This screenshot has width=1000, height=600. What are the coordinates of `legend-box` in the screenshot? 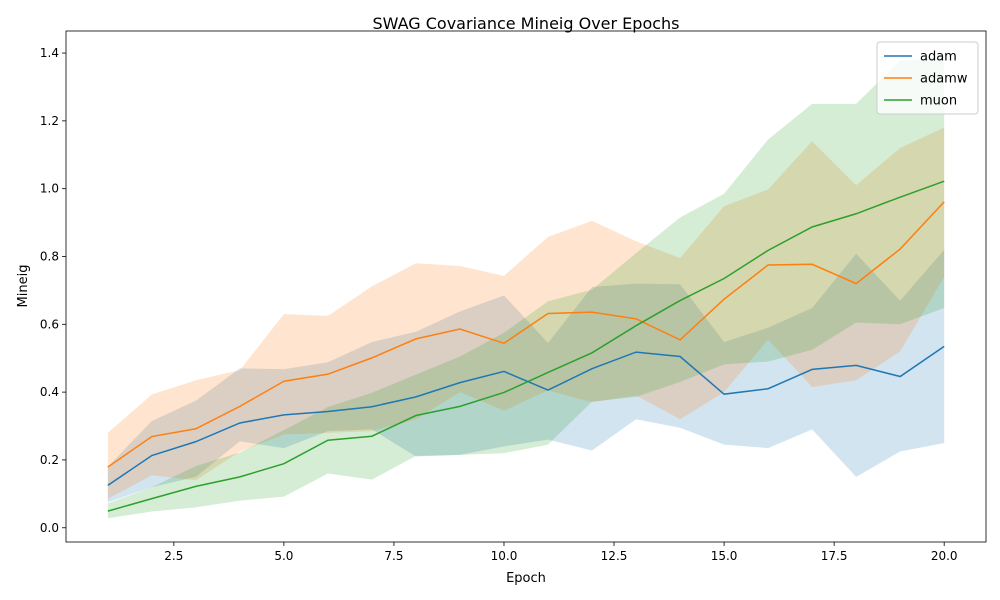 It's located at (927, 78).